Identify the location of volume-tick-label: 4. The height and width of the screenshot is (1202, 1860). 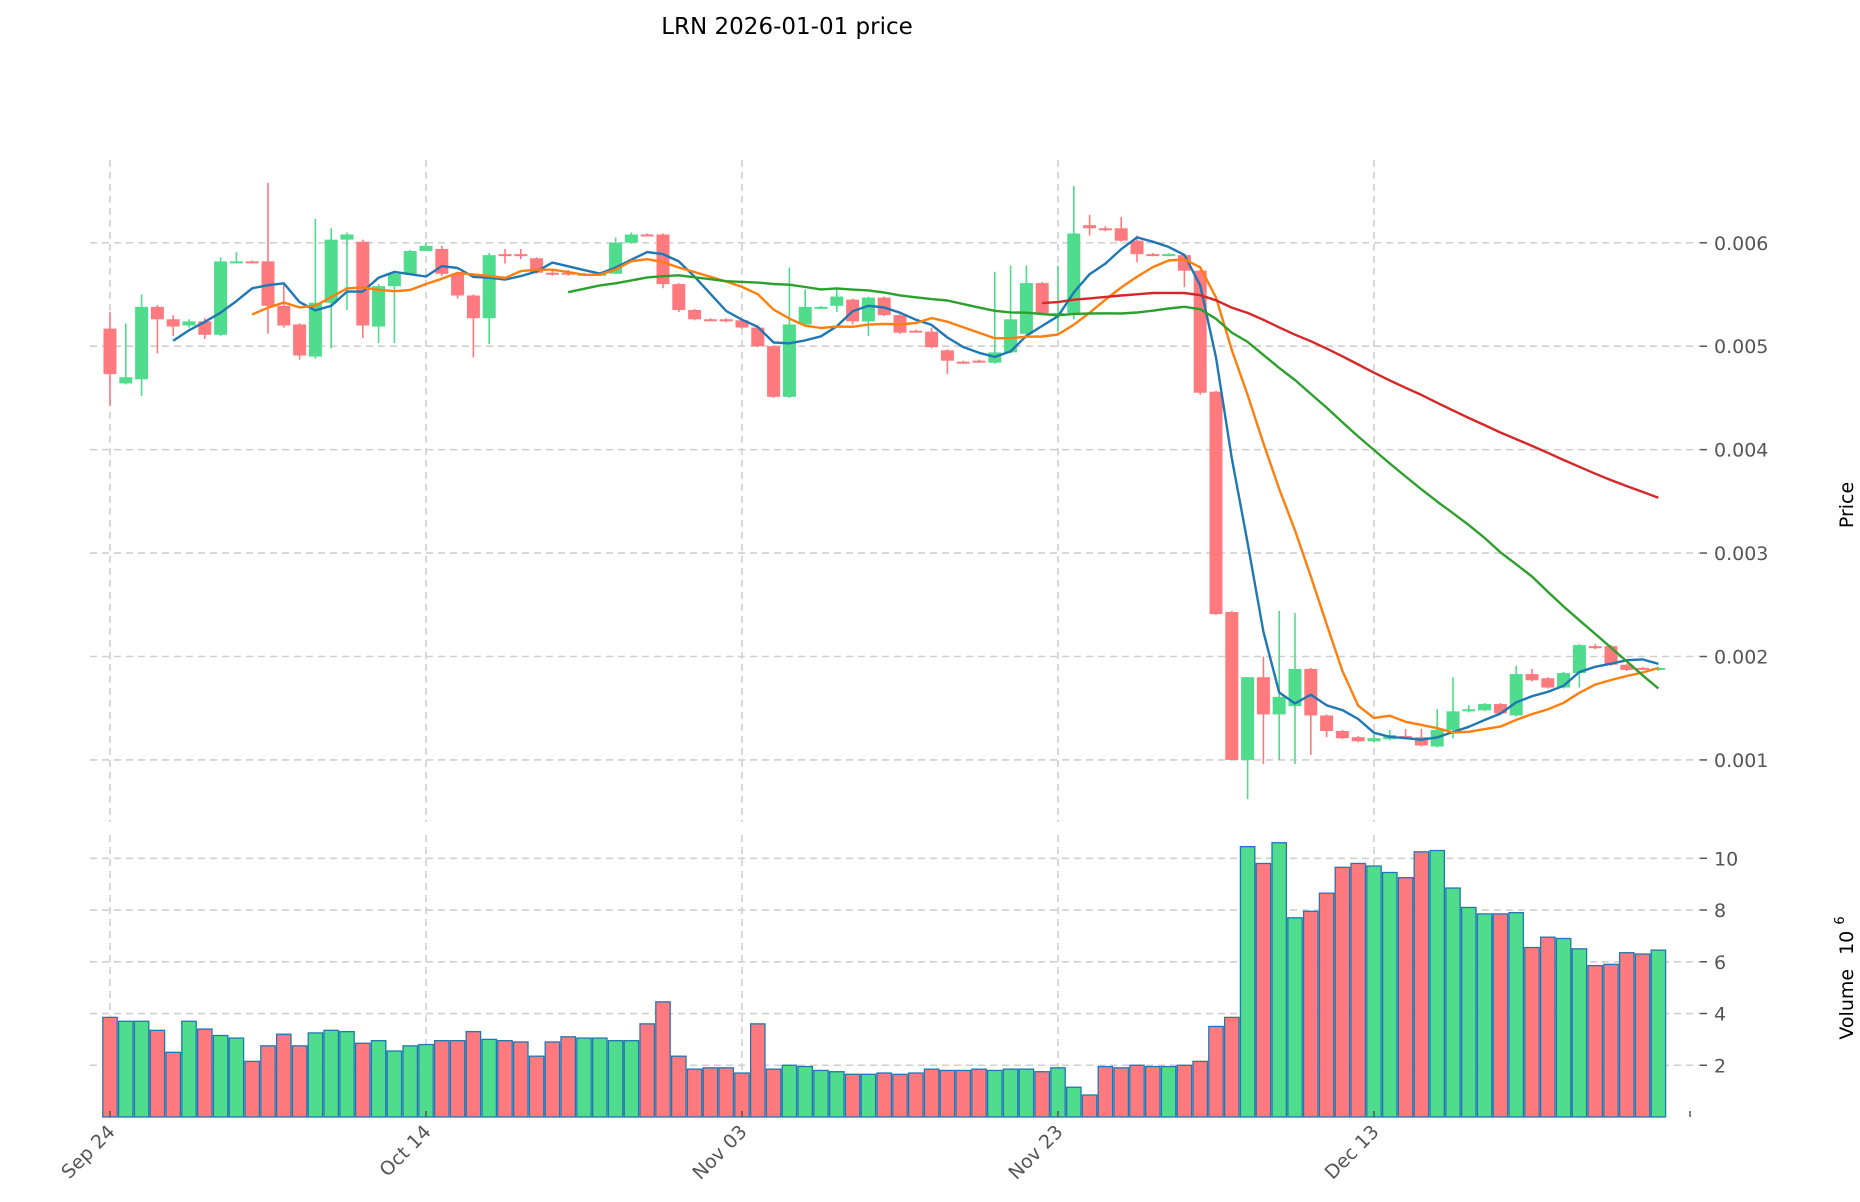
(1720, 1015).